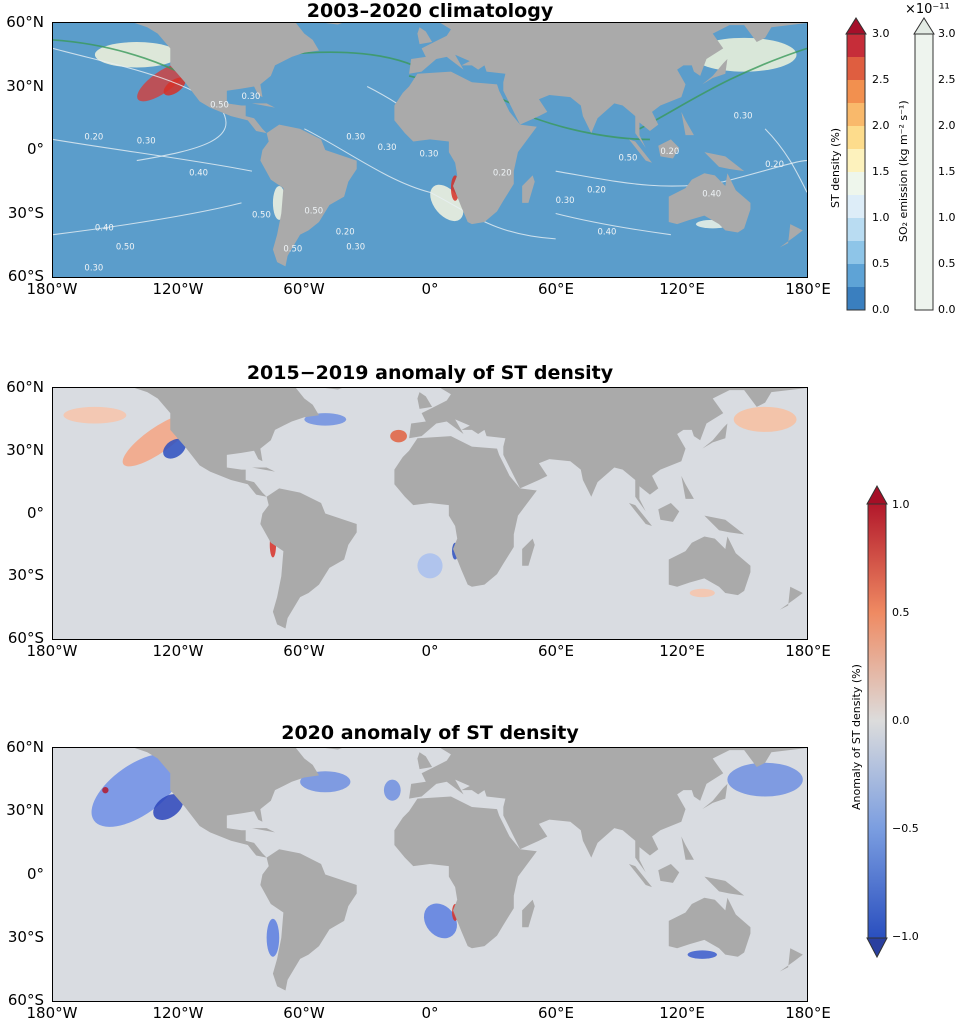 The width and height of the screenshot is (959, 1024). What do you see at coordinates (25, 449) in the screenshot?
I see `lat-tick-label: 30°N` at bounding box center [25, 449].